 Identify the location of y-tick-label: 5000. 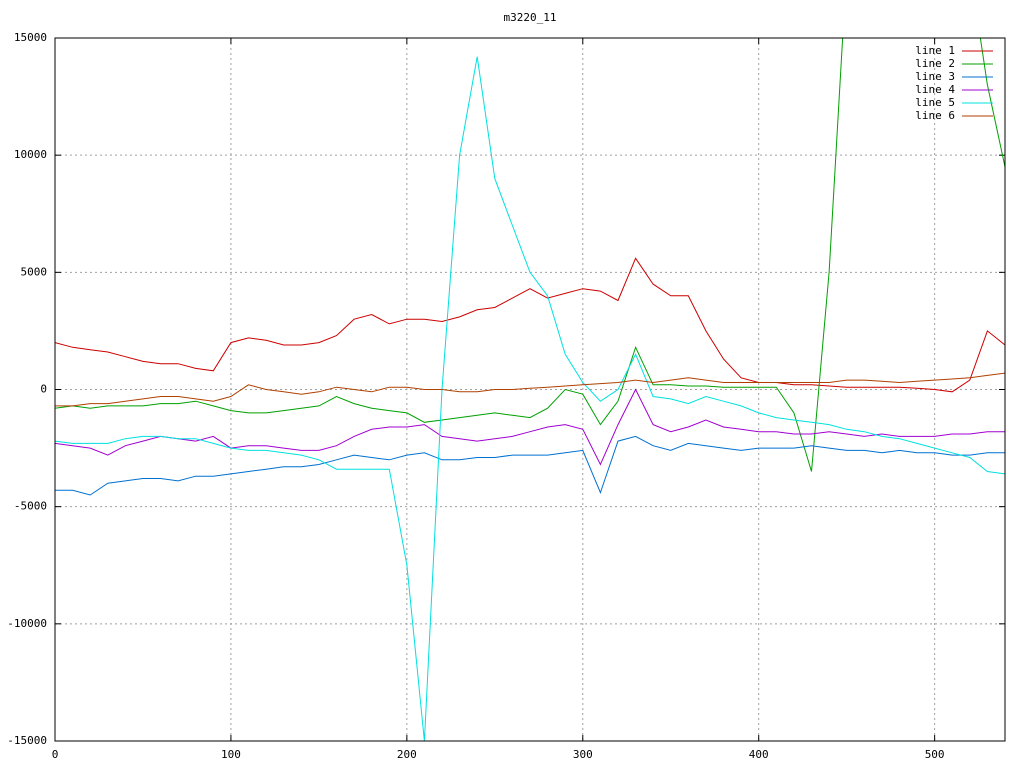
(34, 271).